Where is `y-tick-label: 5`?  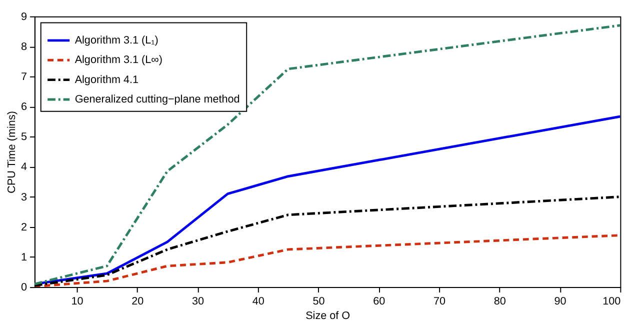 y-tick-label: 5 is located at coordinates (24, 137).